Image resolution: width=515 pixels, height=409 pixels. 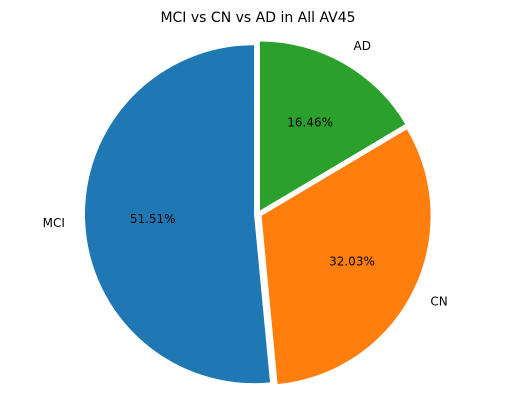 I want to click on pie-category-label-cn: CN, so click(x=438, y=301).